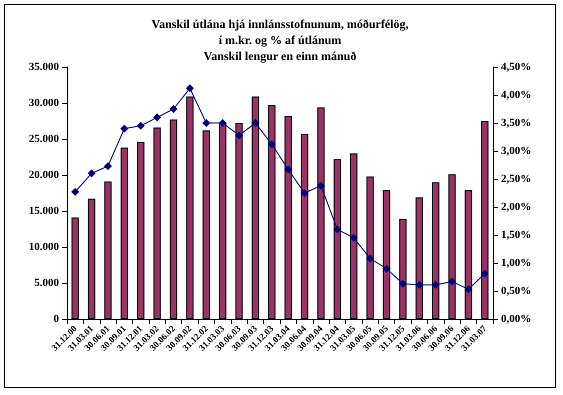 The height and width of the screenshot is (395, 563). Describe the element at coordinates (57, 319) in the screenshot. I see `y-tick-label: 0` at that location.